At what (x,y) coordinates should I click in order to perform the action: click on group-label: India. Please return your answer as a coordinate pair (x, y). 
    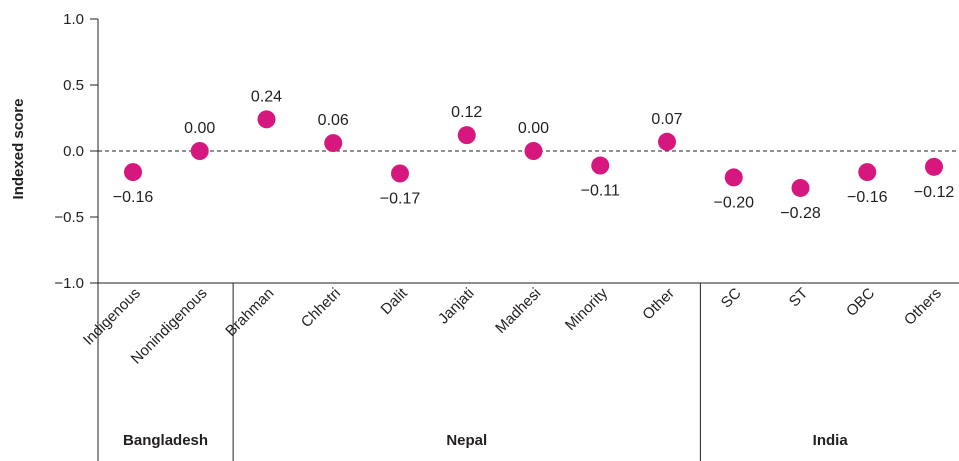
    Looking at the image, I should click on (831, 440).